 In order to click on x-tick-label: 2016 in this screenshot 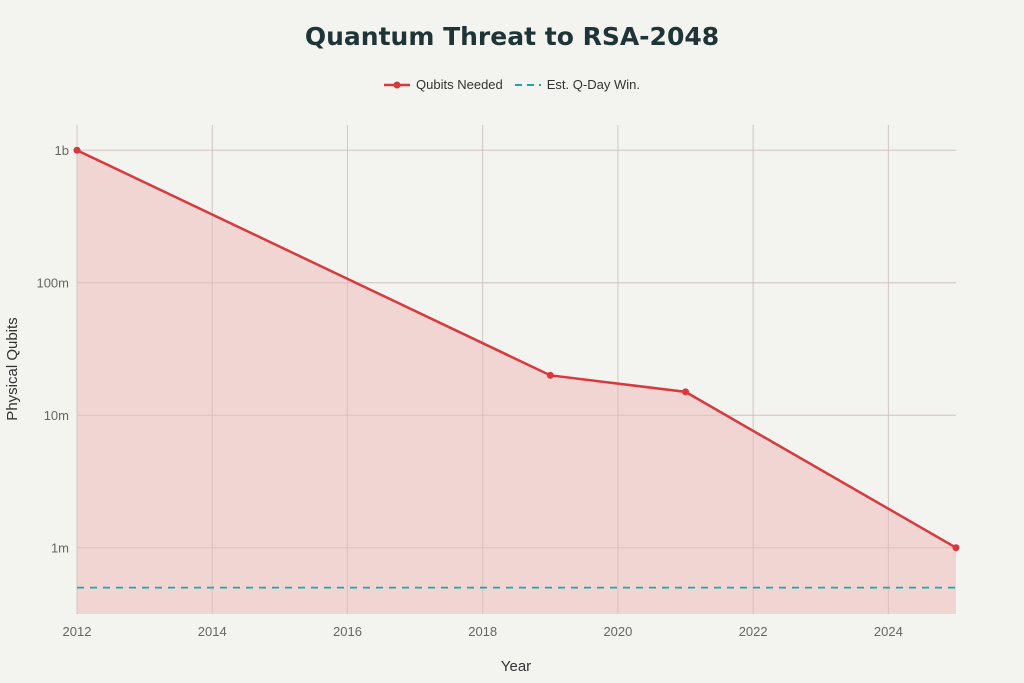, I will do `click(347, 631)`.